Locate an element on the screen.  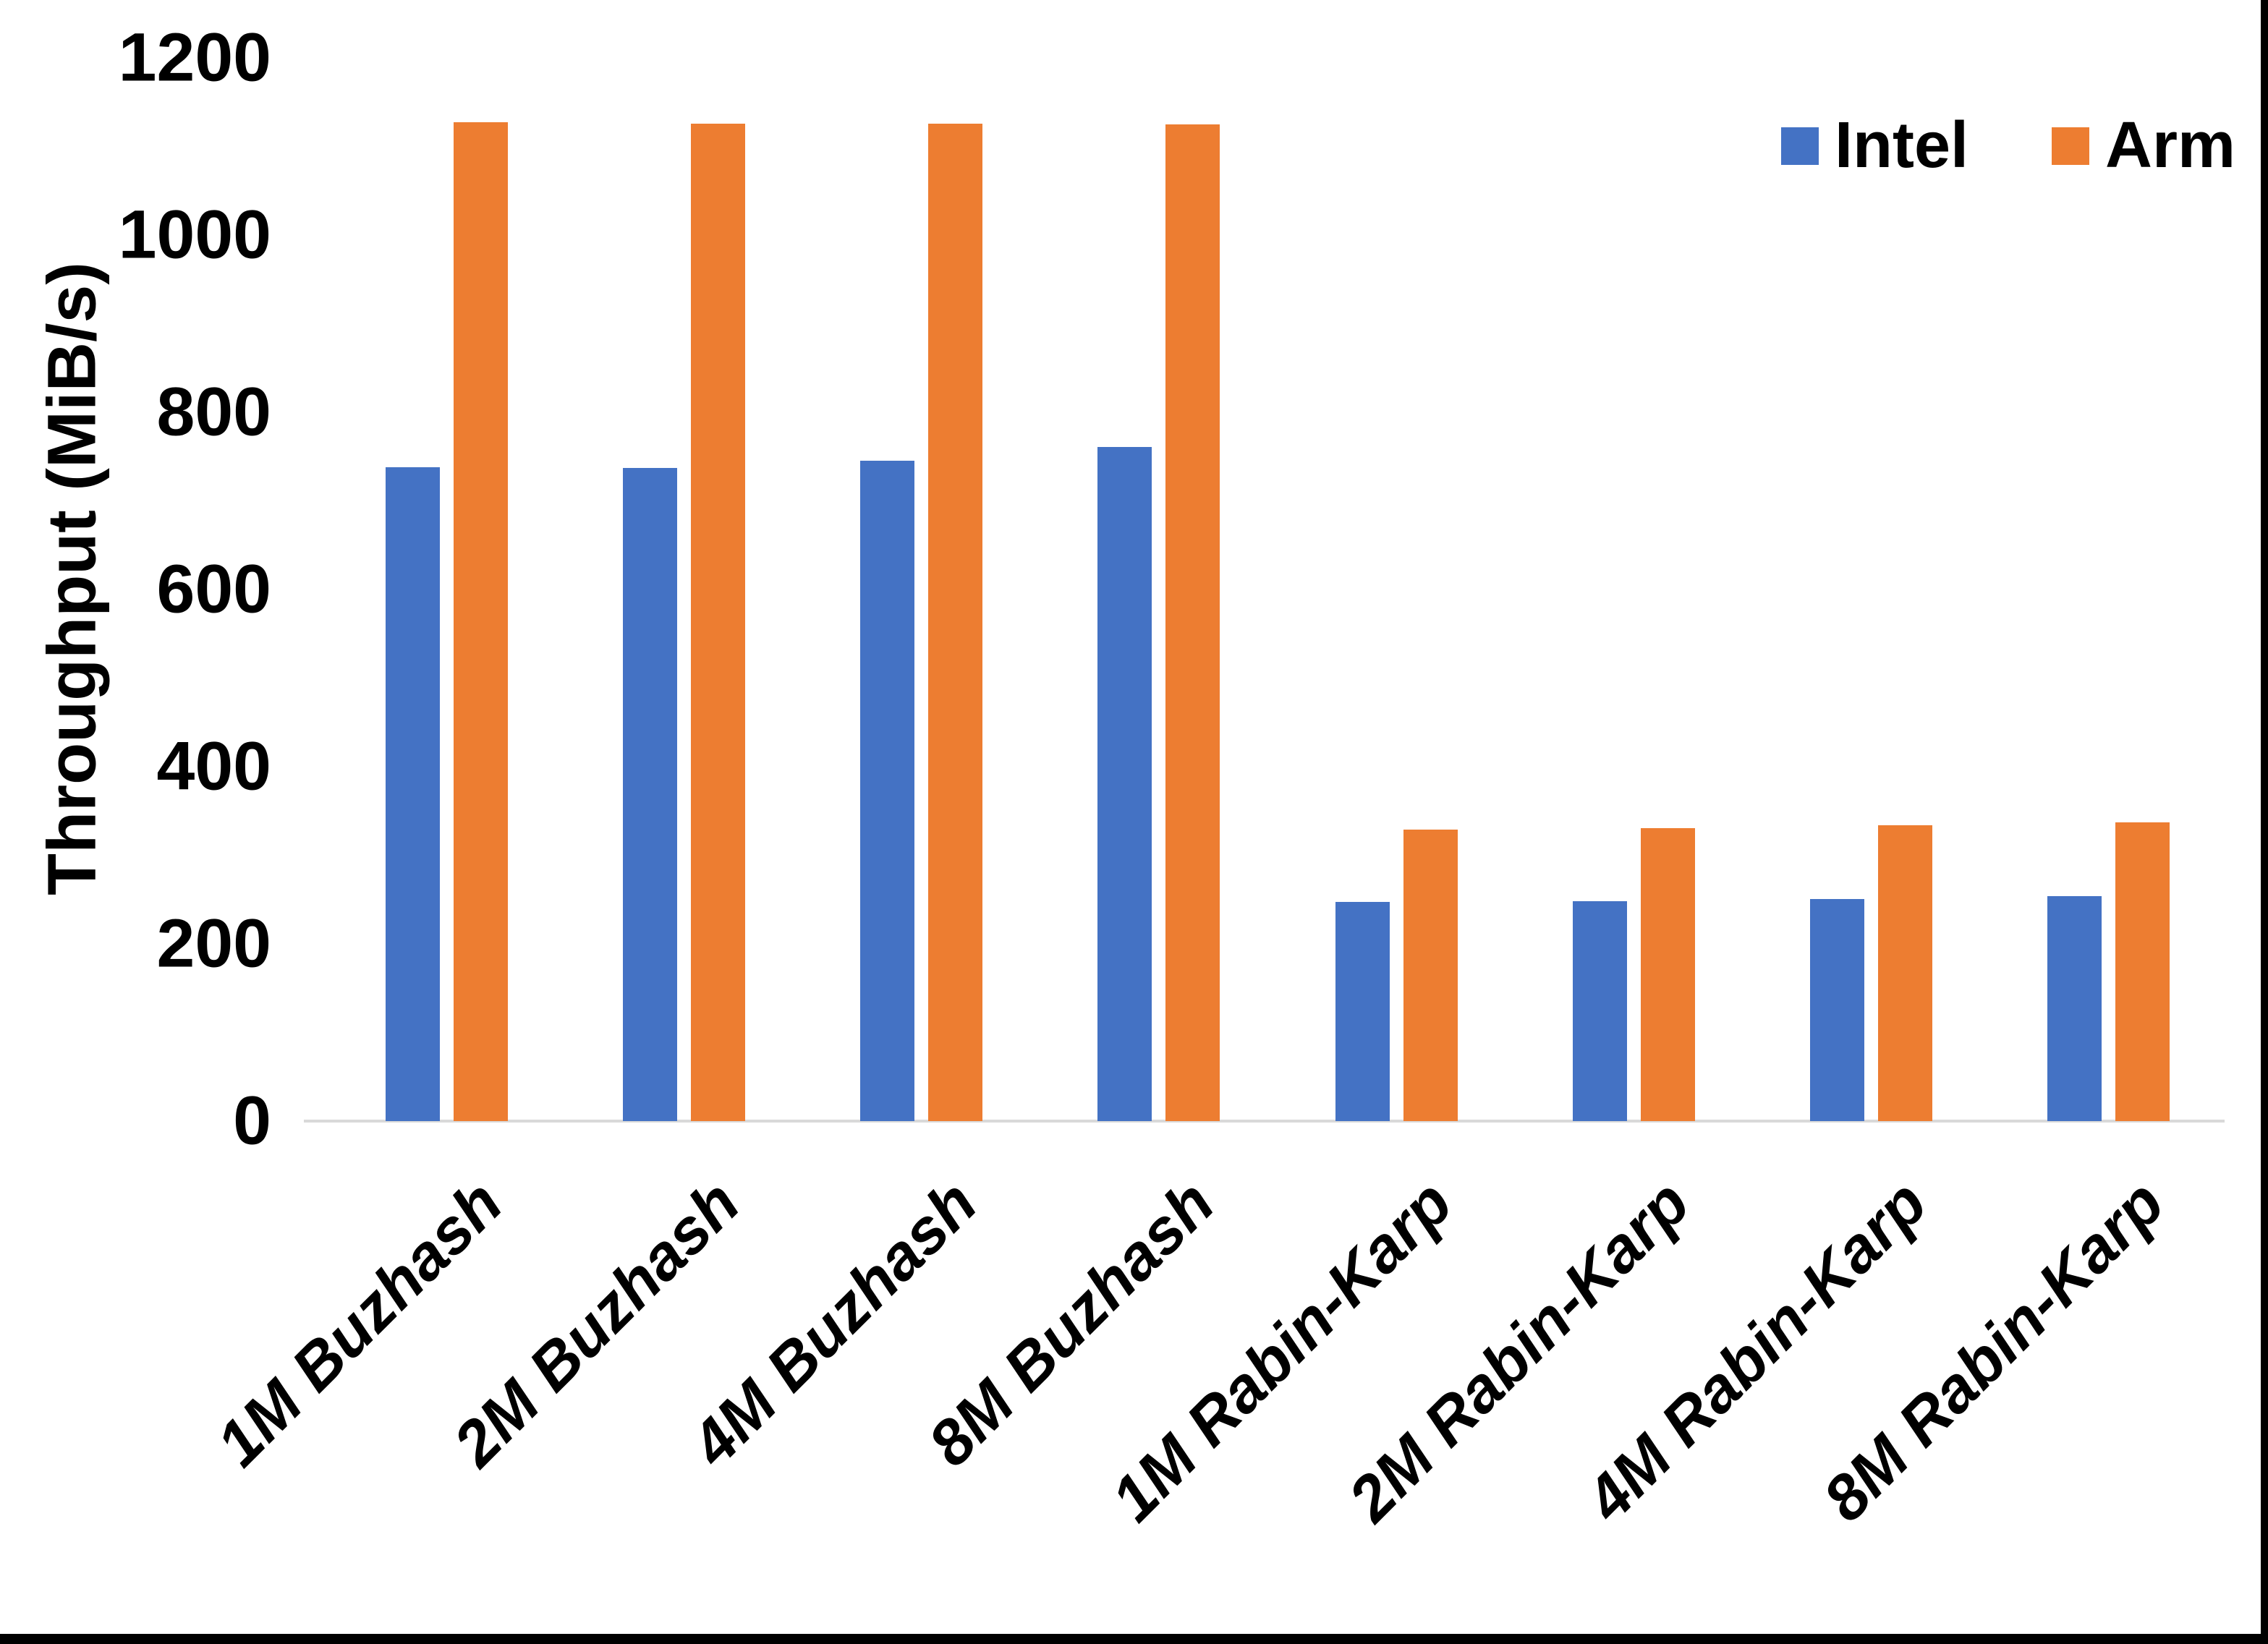
legend-item-arm: Arm is located at coordinates (2143, 145).